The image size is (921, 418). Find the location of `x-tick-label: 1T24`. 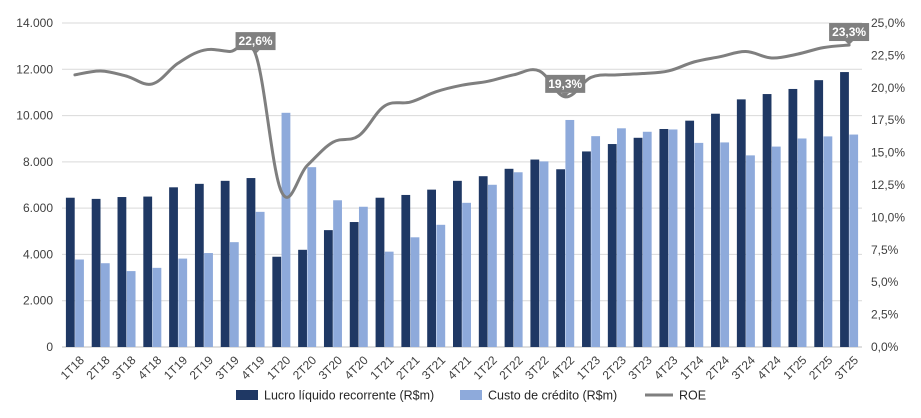

x-tick-label: 1T24 is located at coordinates (691, 367).